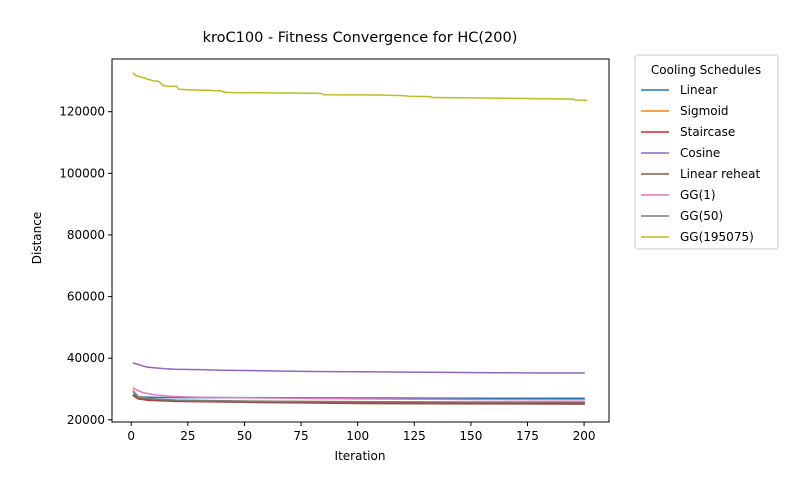  What do you see at coordinates (82, 173) in the screenshot?
I see `y-tick-label: 100000` at bounding box center [82, 173].